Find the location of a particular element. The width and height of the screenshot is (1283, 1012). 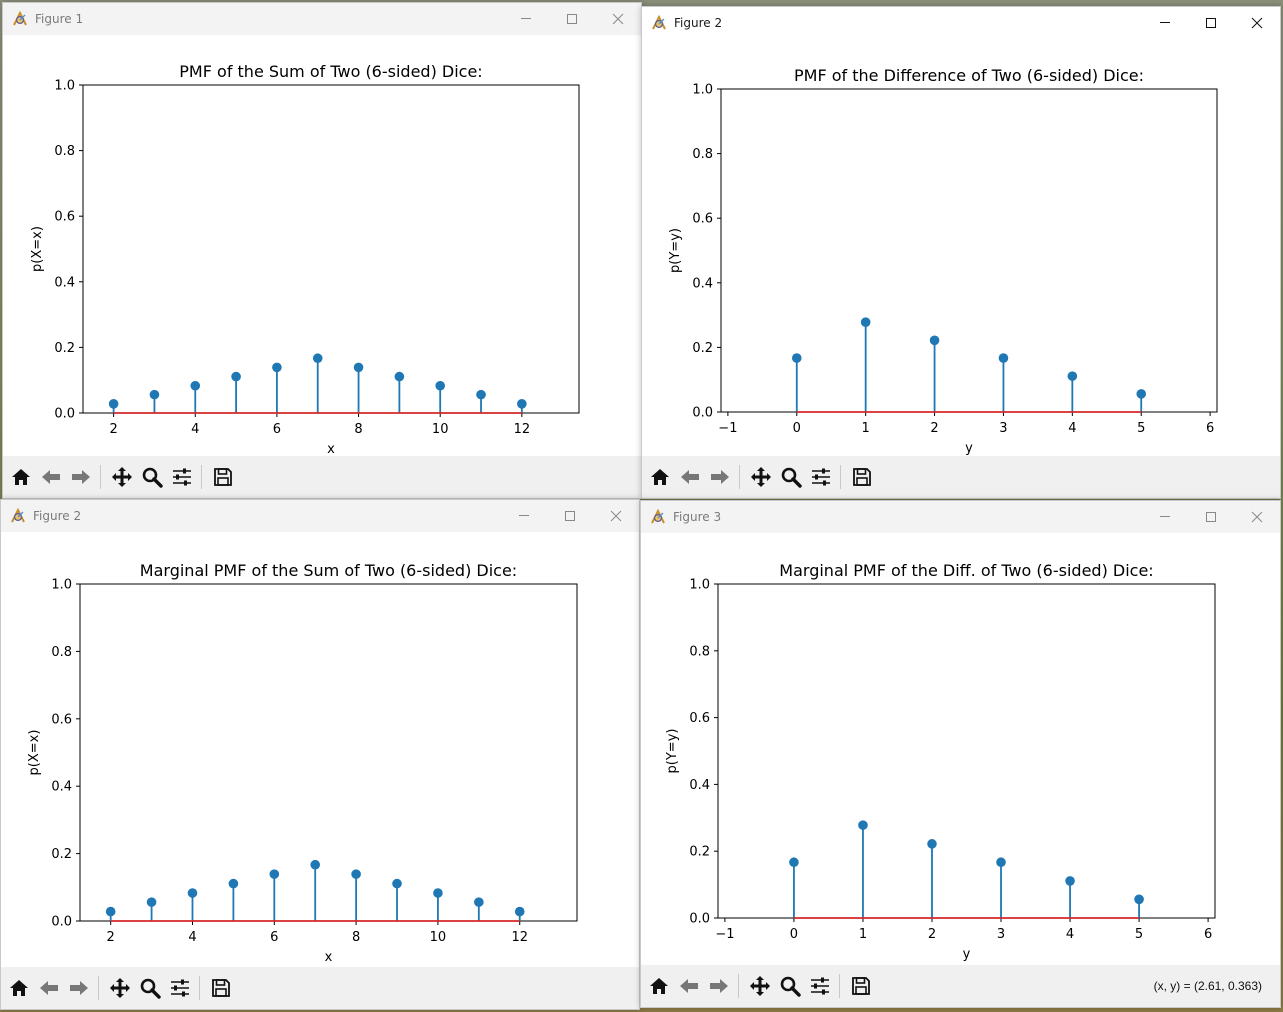

x-tick-label: −1 is located at coordinates (724, 934).